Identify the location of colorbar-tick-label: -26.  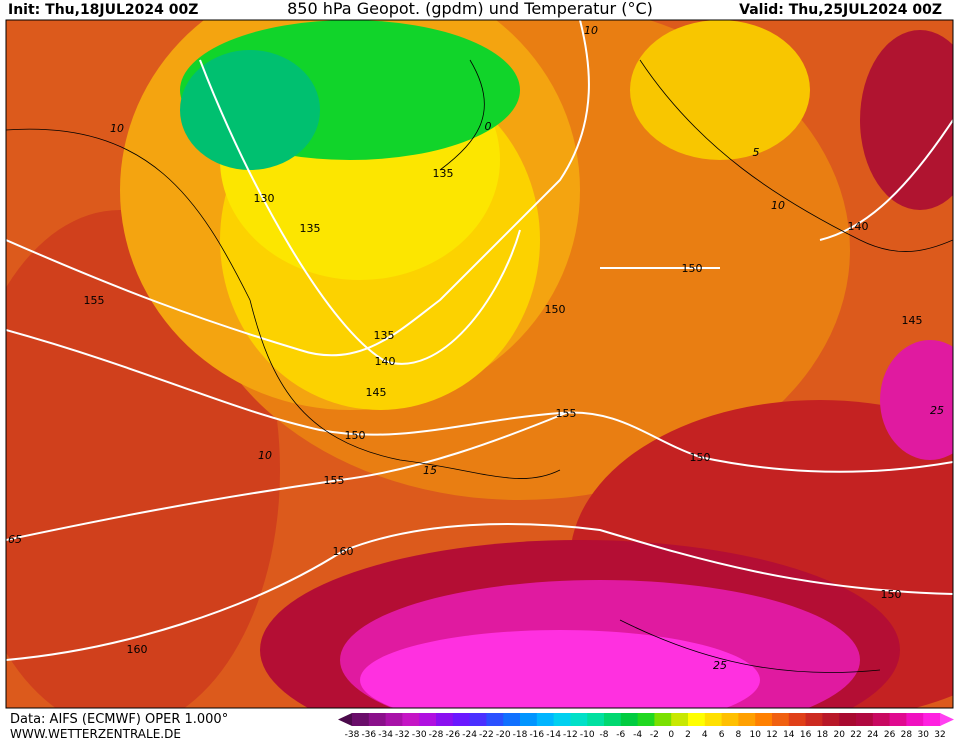
(452, 735).